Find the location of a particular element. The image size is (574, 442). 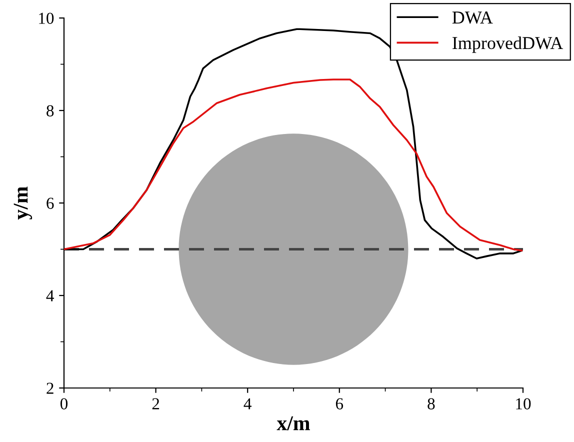

x-tick-label: 10 is located at coordinates (523, 404).